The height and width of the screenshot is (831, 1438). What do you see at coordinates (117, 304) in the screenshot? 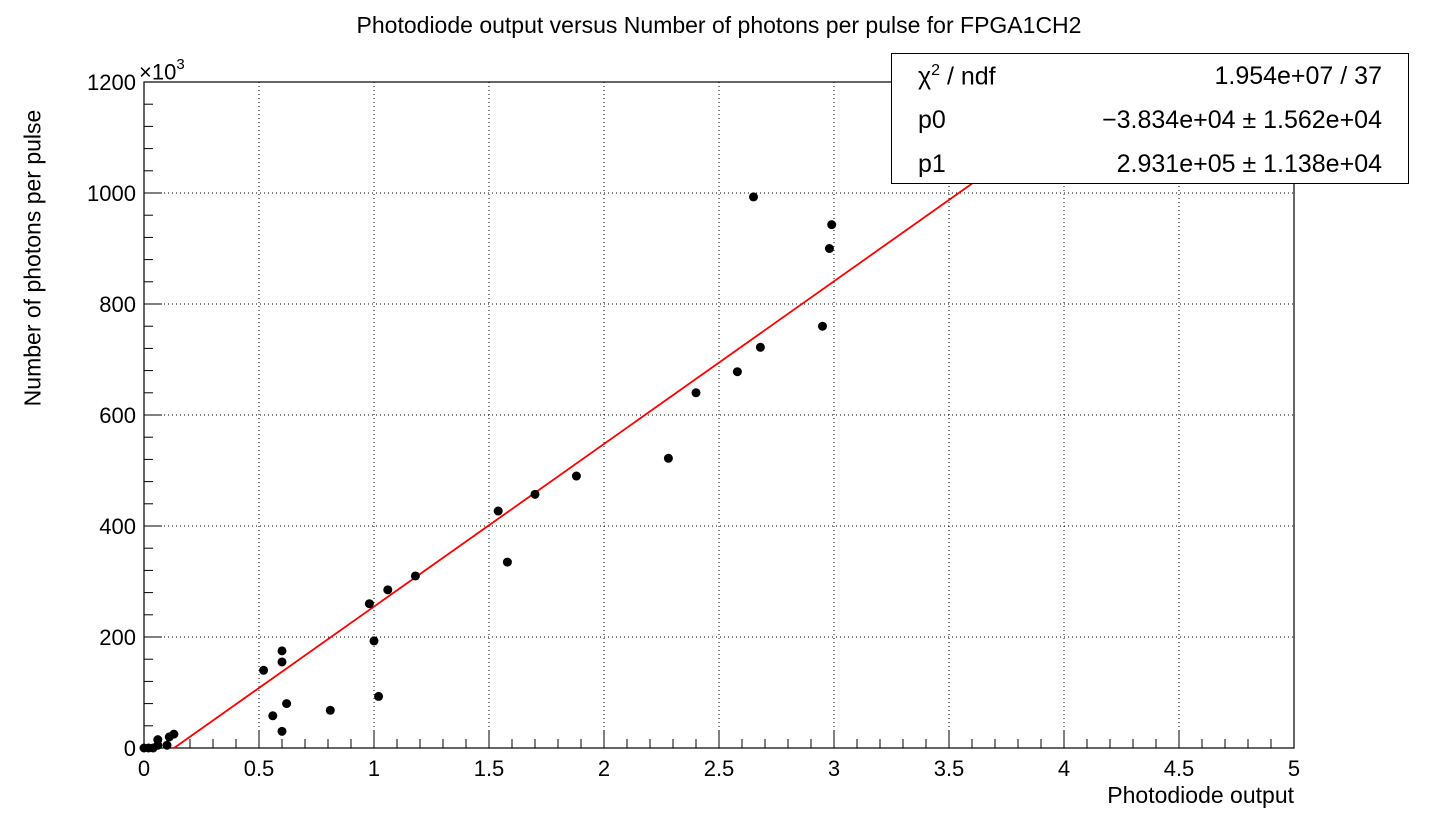
I see `y-tick-label: 800` at bounding box center [117, 304].